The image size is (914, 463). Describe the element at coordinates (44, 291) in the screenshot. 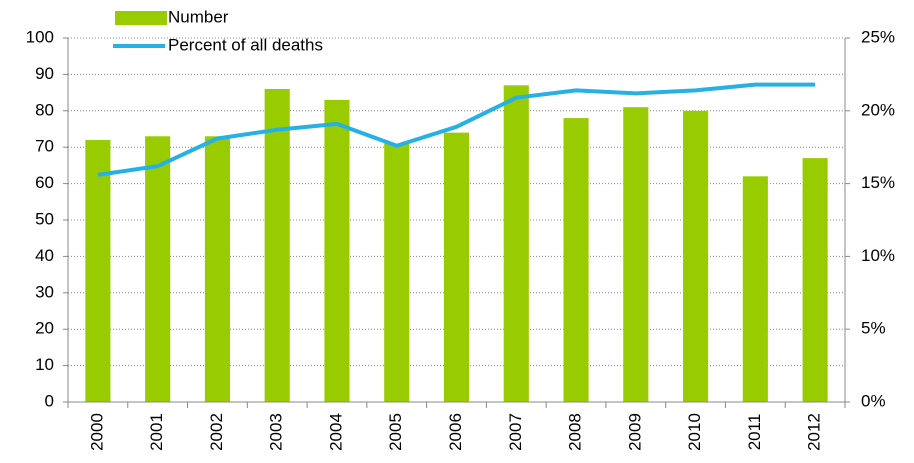

I see `y-tick-label: 30` at that location.